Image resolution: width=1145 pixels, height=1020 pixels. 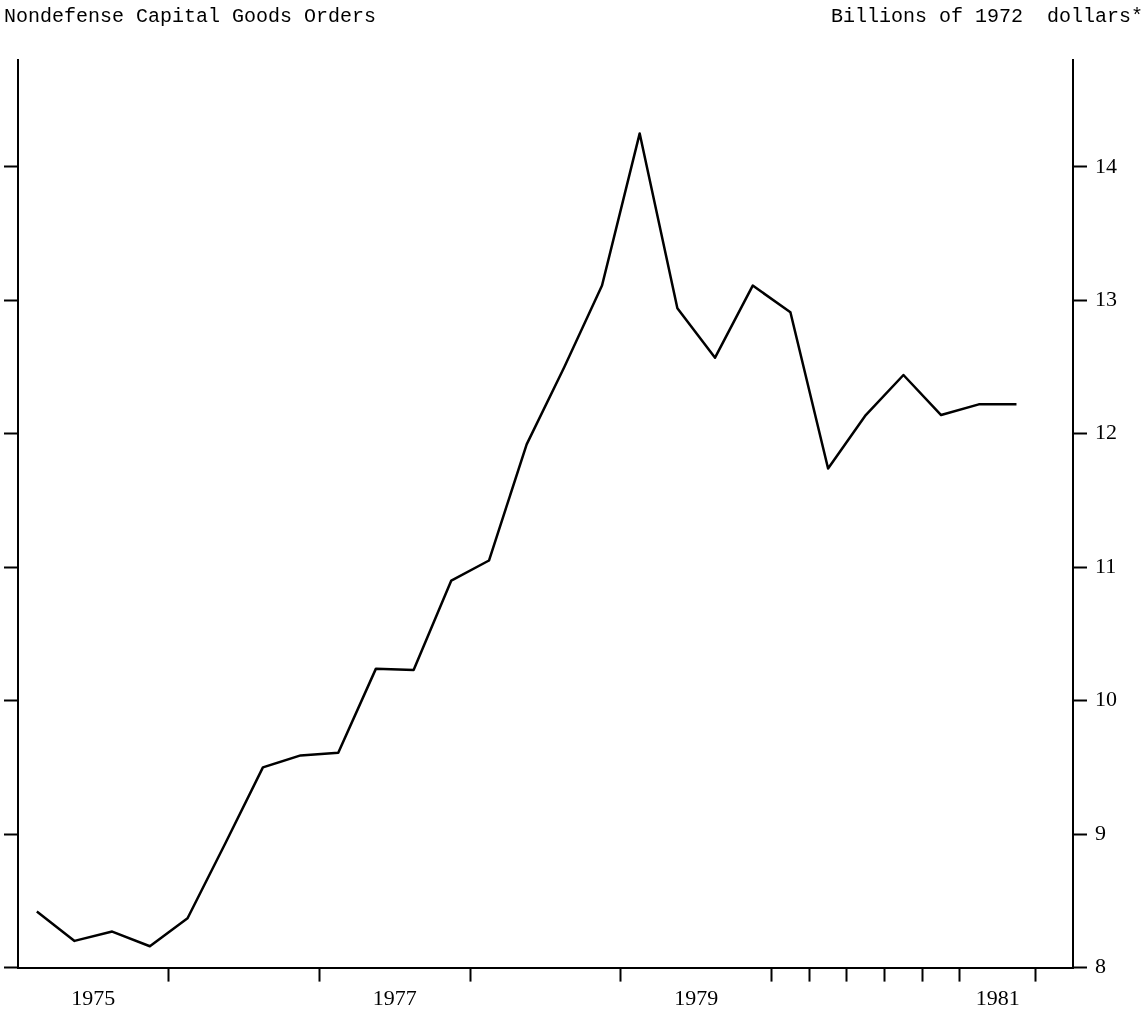 I want to click on y-tick-label: 8, so click(x=1100, y=966).